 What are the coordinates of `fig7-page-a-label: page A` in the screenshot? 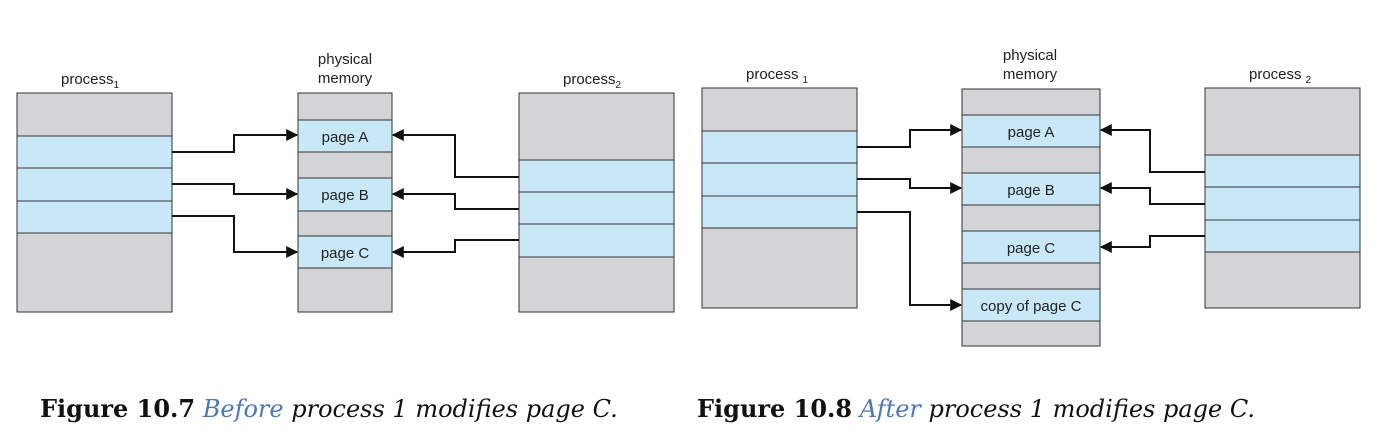 It's located at (345, 137).